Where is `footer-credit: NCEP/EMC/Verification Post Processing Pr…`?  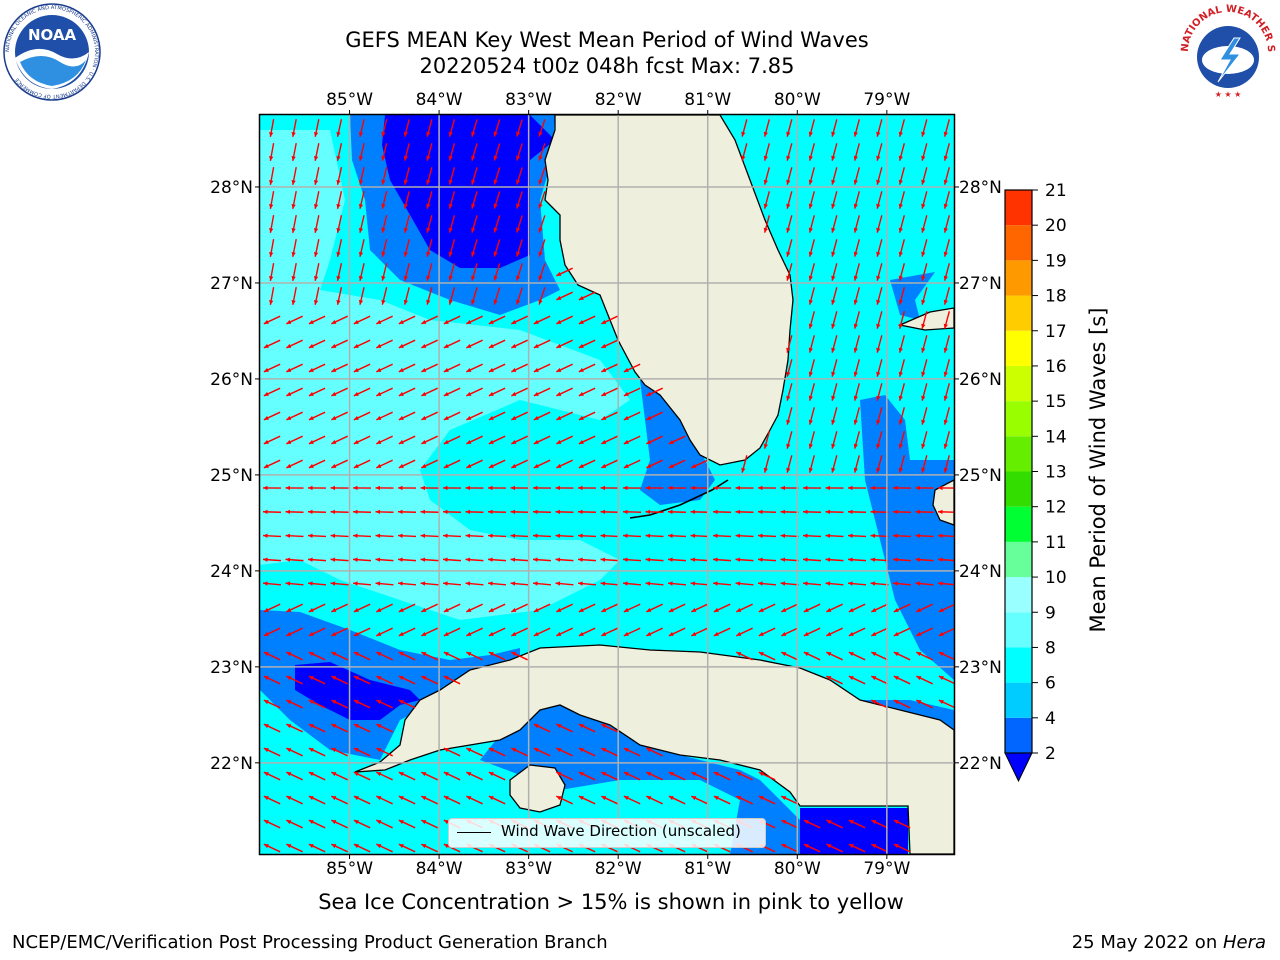
footer-credit: NCEP/EMC/Verification Post Processing Pr… is located at coordinates (310, 942).